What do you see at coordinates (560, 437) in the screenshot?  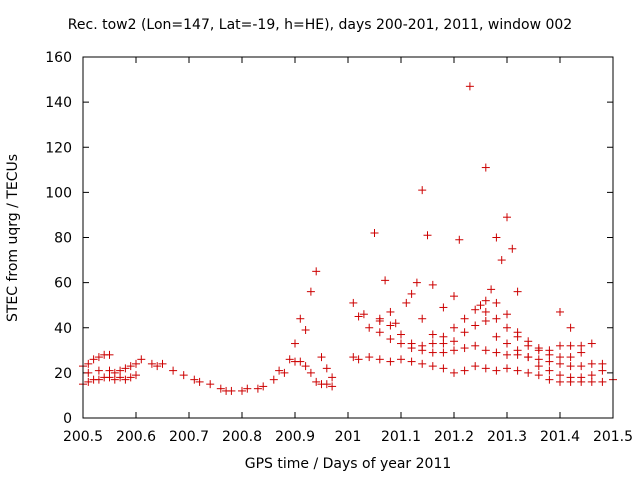 I see `x-tick-label: 201.4` at bounding box center [560, 437].